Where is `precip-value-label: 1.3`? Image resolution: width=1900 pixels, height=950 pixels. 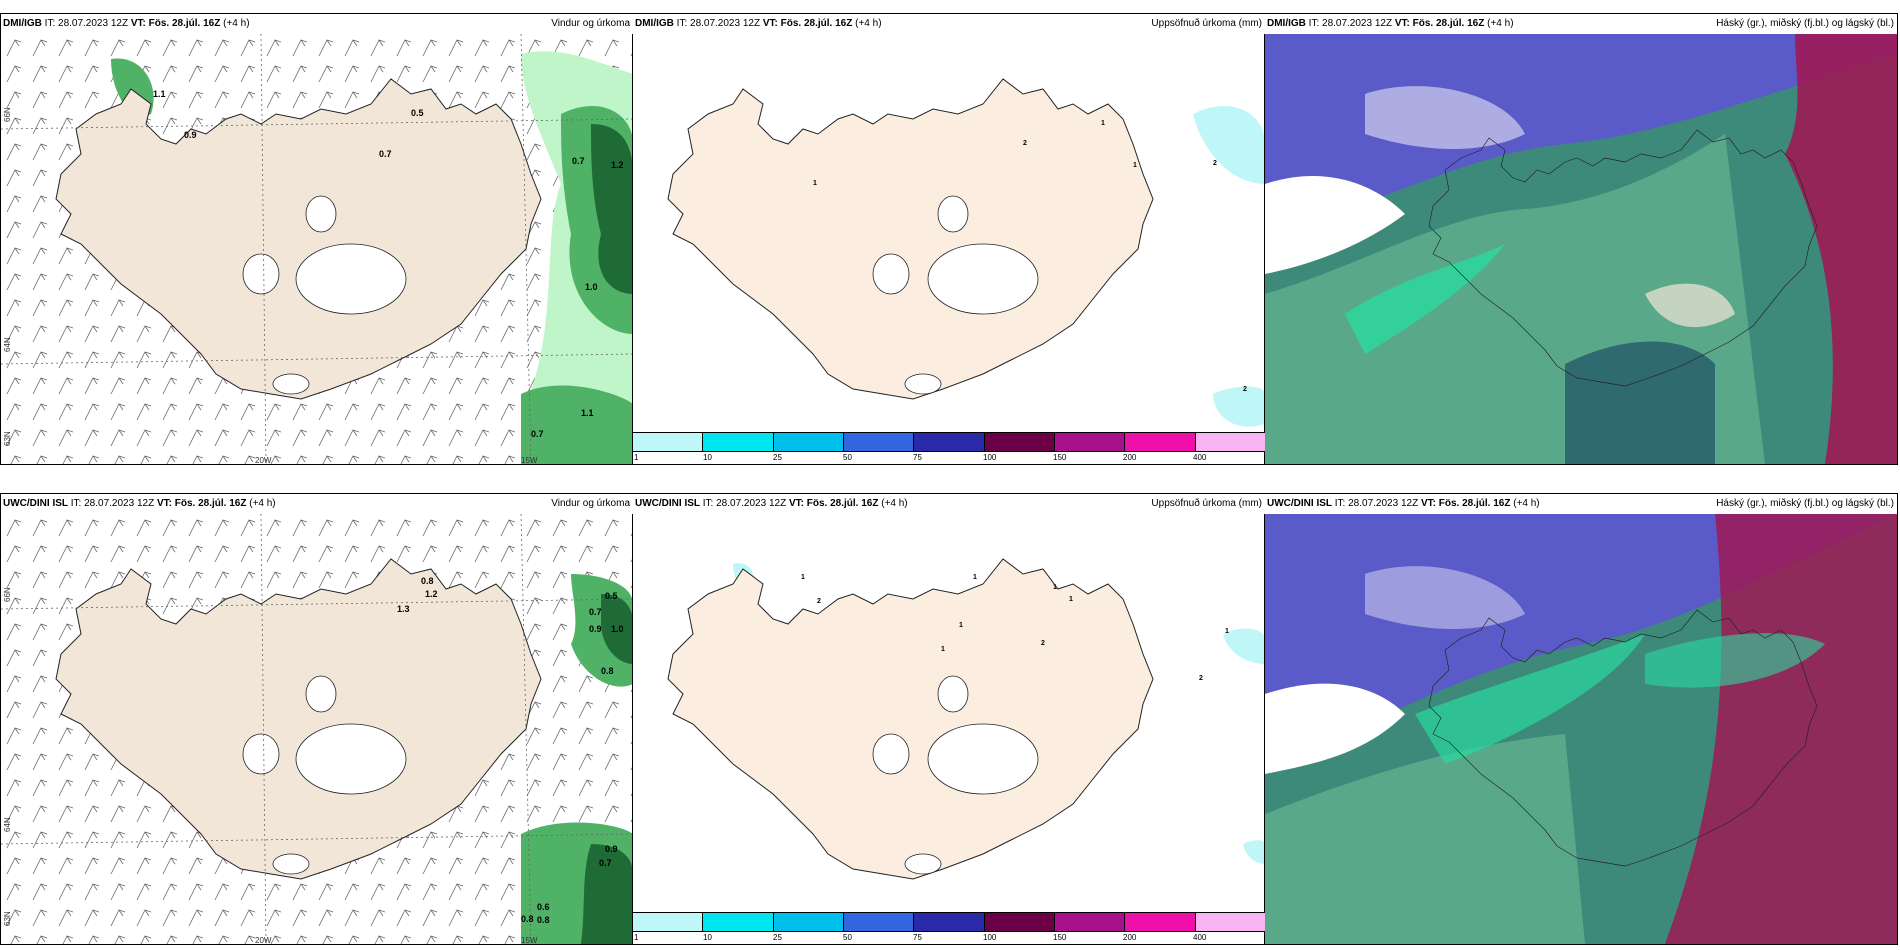 precip-value-label: 1.3 is located at coordinates (403, 609).